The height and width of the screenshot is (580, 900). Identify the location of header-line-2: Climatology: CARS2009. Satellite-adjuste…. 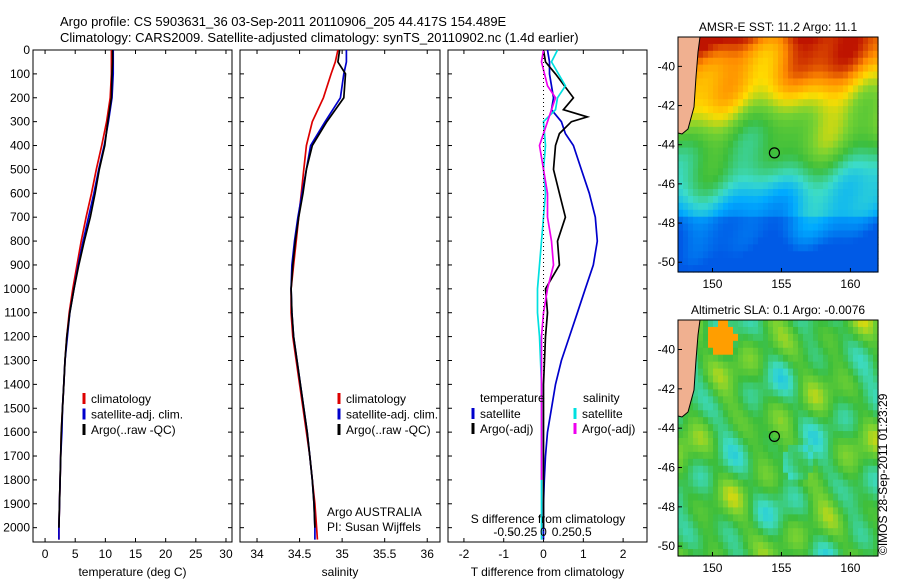
(319, 37).